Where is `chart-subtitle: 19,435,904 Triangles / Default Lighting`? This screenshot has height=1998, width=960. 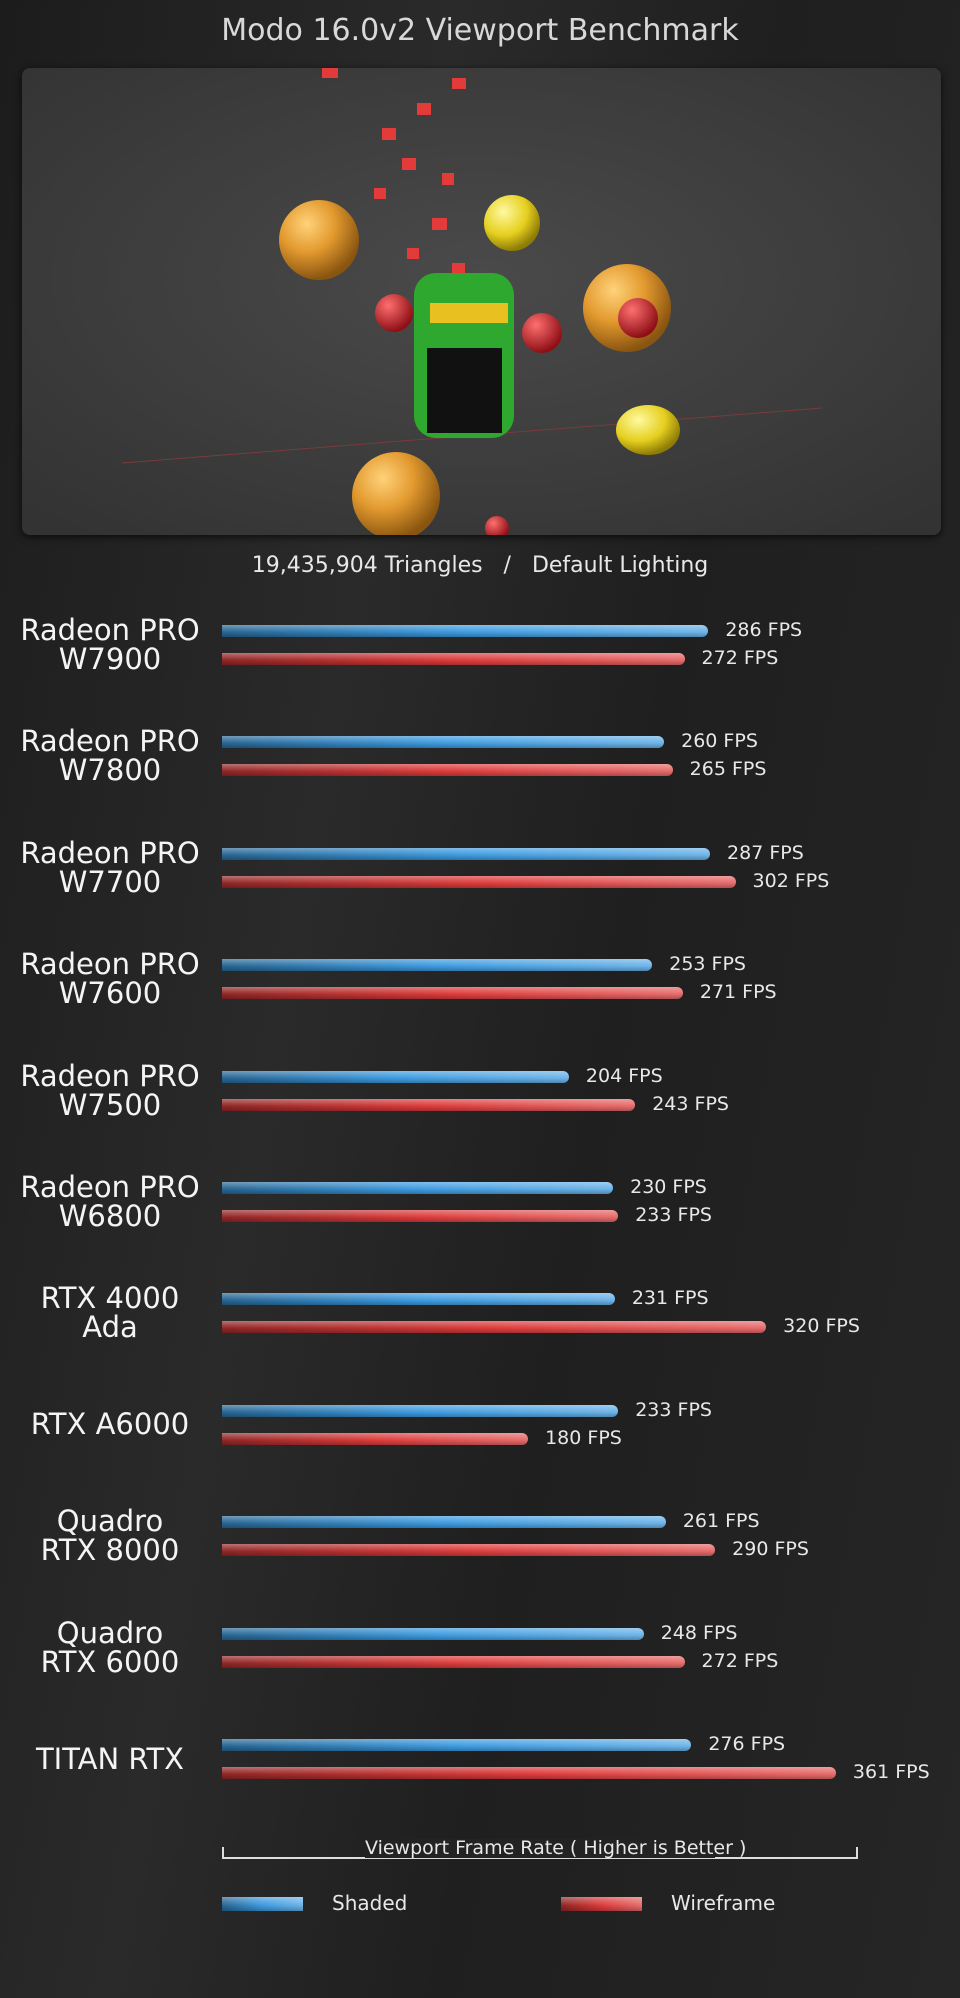 chart-subtitle: 19,435,904 Triangles / Default Lighting is located at coordinates (480, 565).